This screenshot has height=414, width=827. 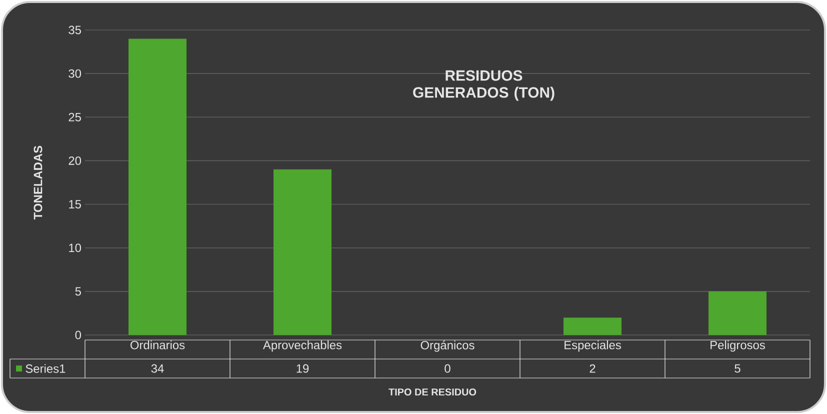 What do you see at coordinates (447, 368) in the screenshot?
I see `data-label: 0` at bounding box center [447, 368].